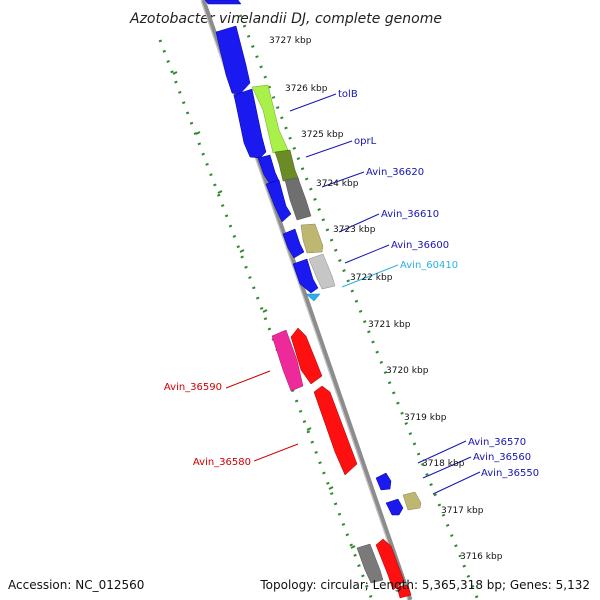 The image size is (600, 600). Describe the element at coordinates (313, 297) in the screenshot. I see `gene-rna-avin60410` at that location.